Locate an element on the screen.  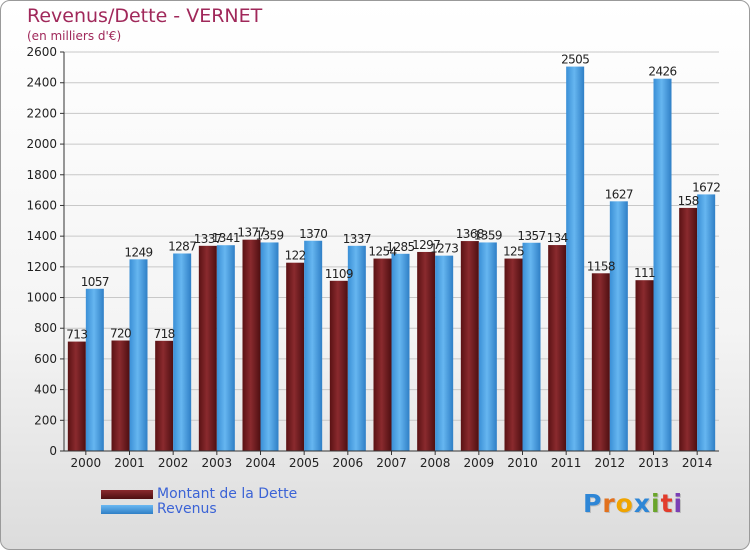
y-tick-label: 1600 is located at coordinates (41, 205).